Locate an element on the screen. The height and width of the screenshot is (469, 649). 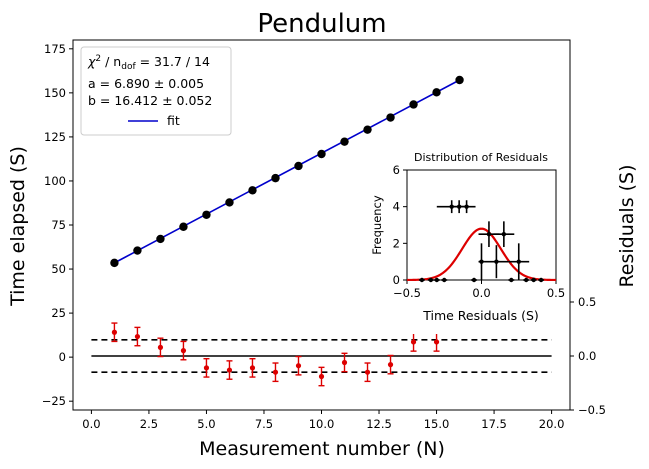
legend-box is located at coordinates (156, 91).